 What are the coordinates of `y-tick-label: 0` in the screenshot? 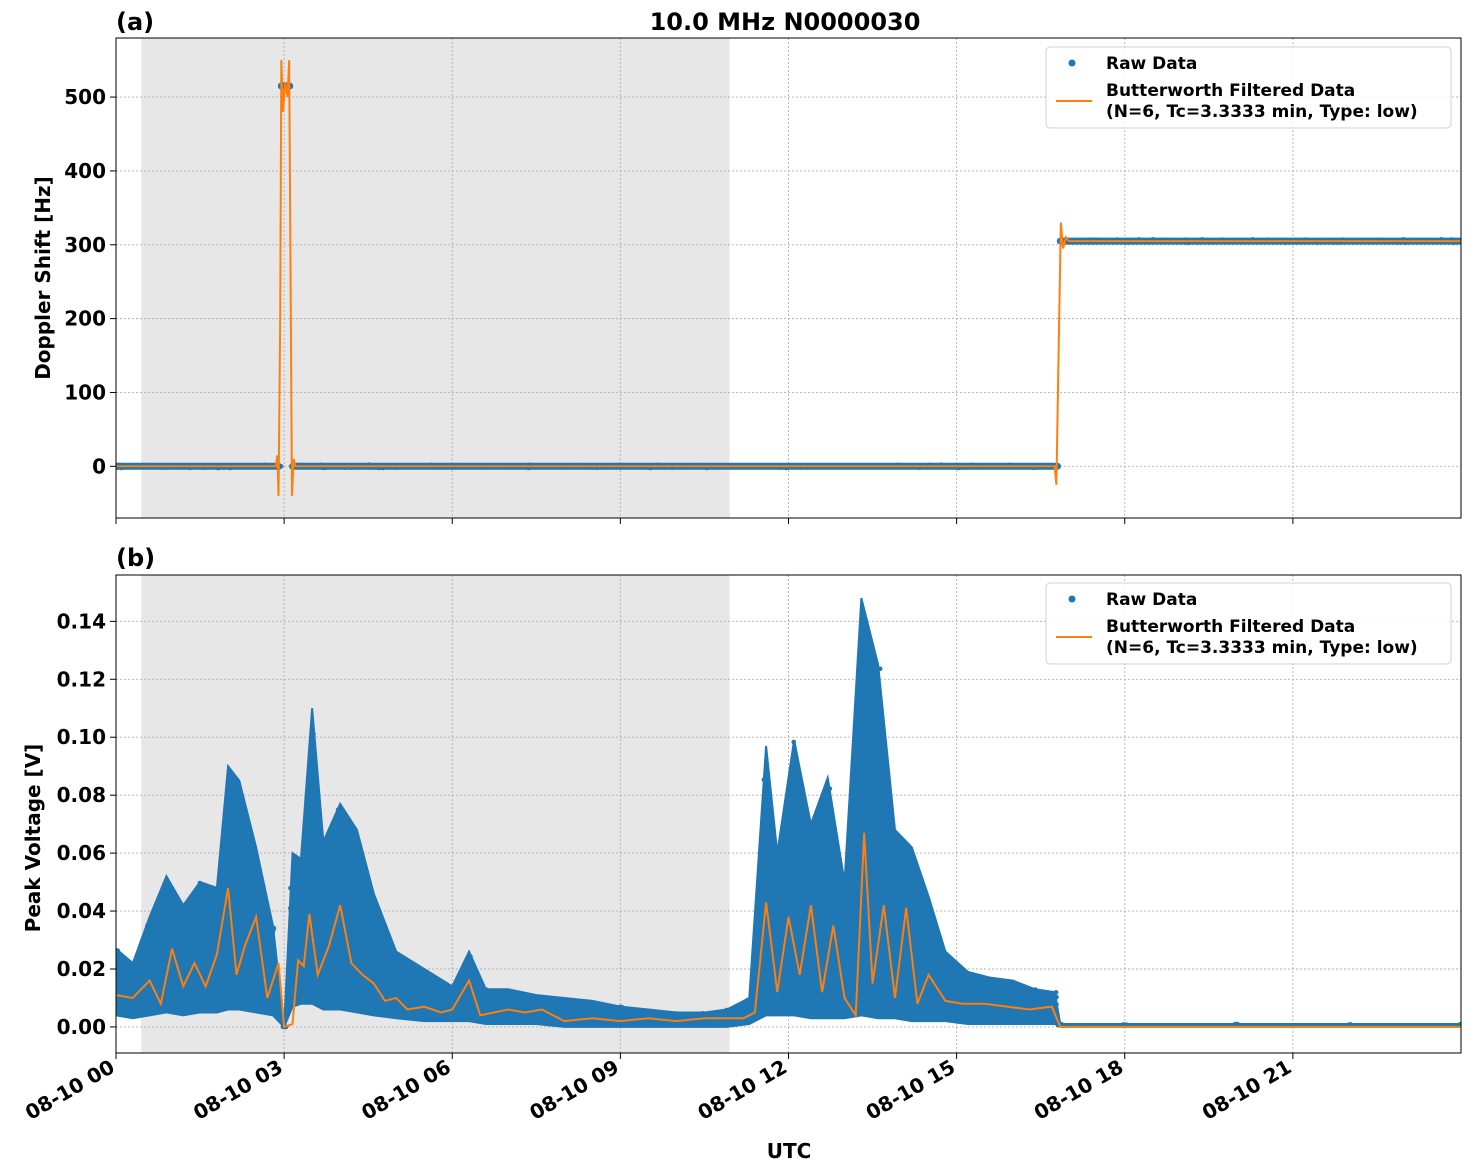 It's located at (99, 466).